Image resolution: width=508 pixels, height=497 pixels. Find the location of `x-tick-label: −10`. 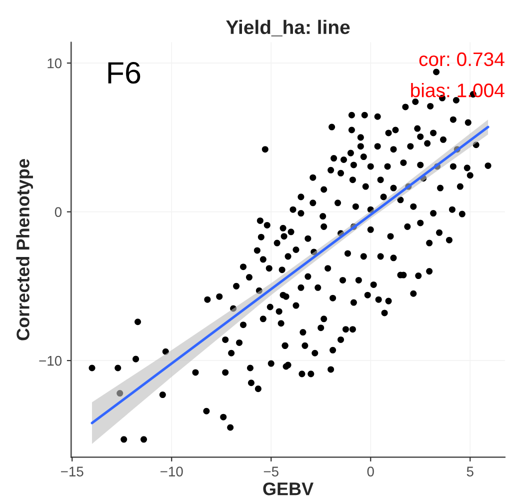

x-tick-label: −10 is located at coordinates (171, 471).